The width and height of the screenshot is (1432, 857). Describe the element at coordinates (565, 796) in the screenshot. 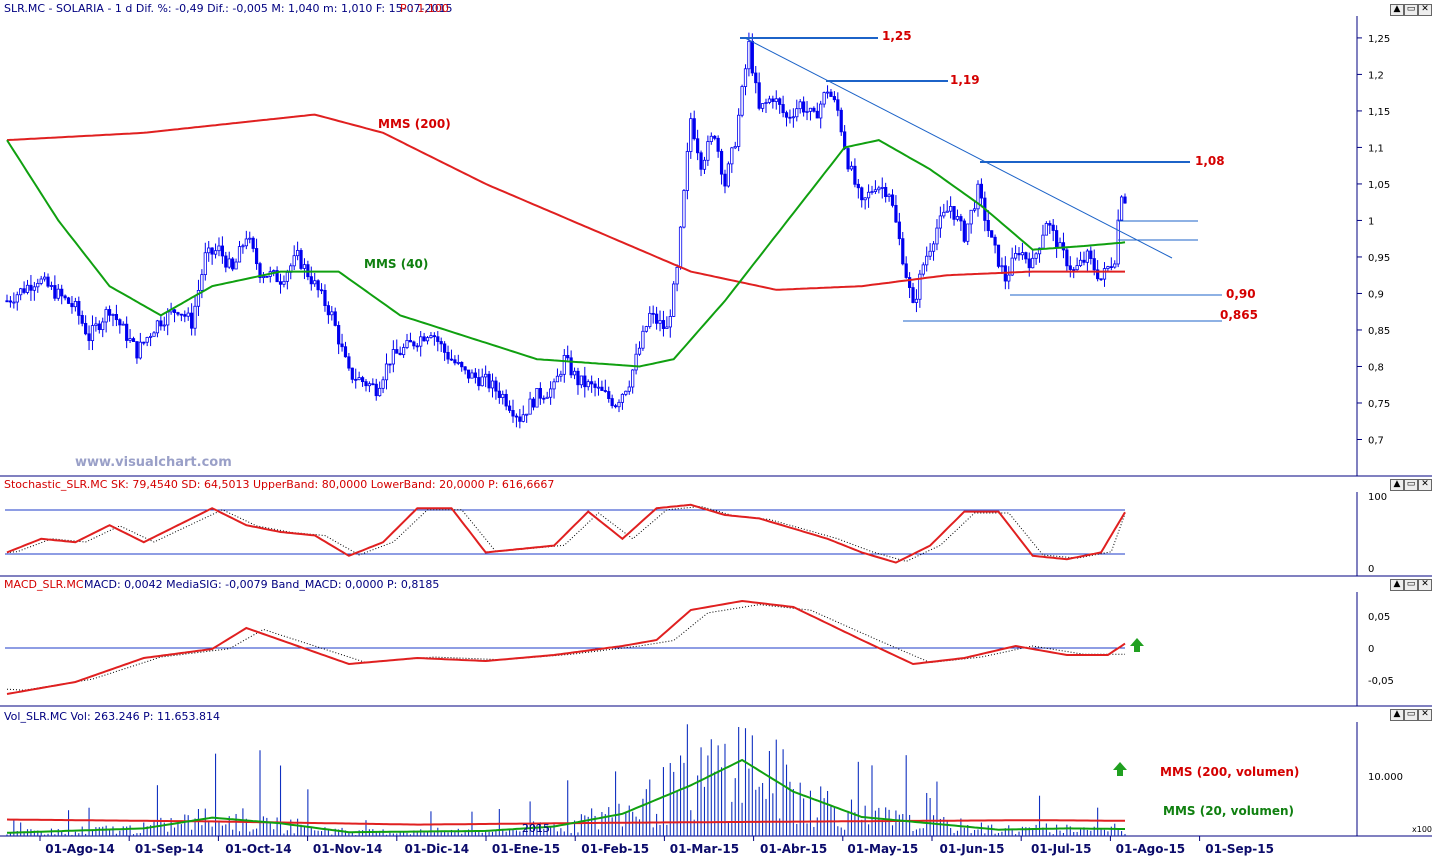

I see `vol-mma20-line` at that location.